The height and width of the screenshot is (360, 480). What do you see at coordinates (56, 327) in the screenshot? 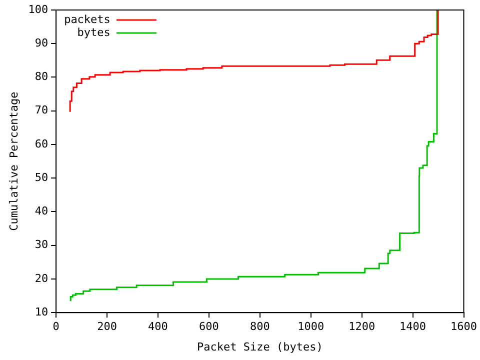
I see `x-tick-label: 0` at bounding box center [56, 327].